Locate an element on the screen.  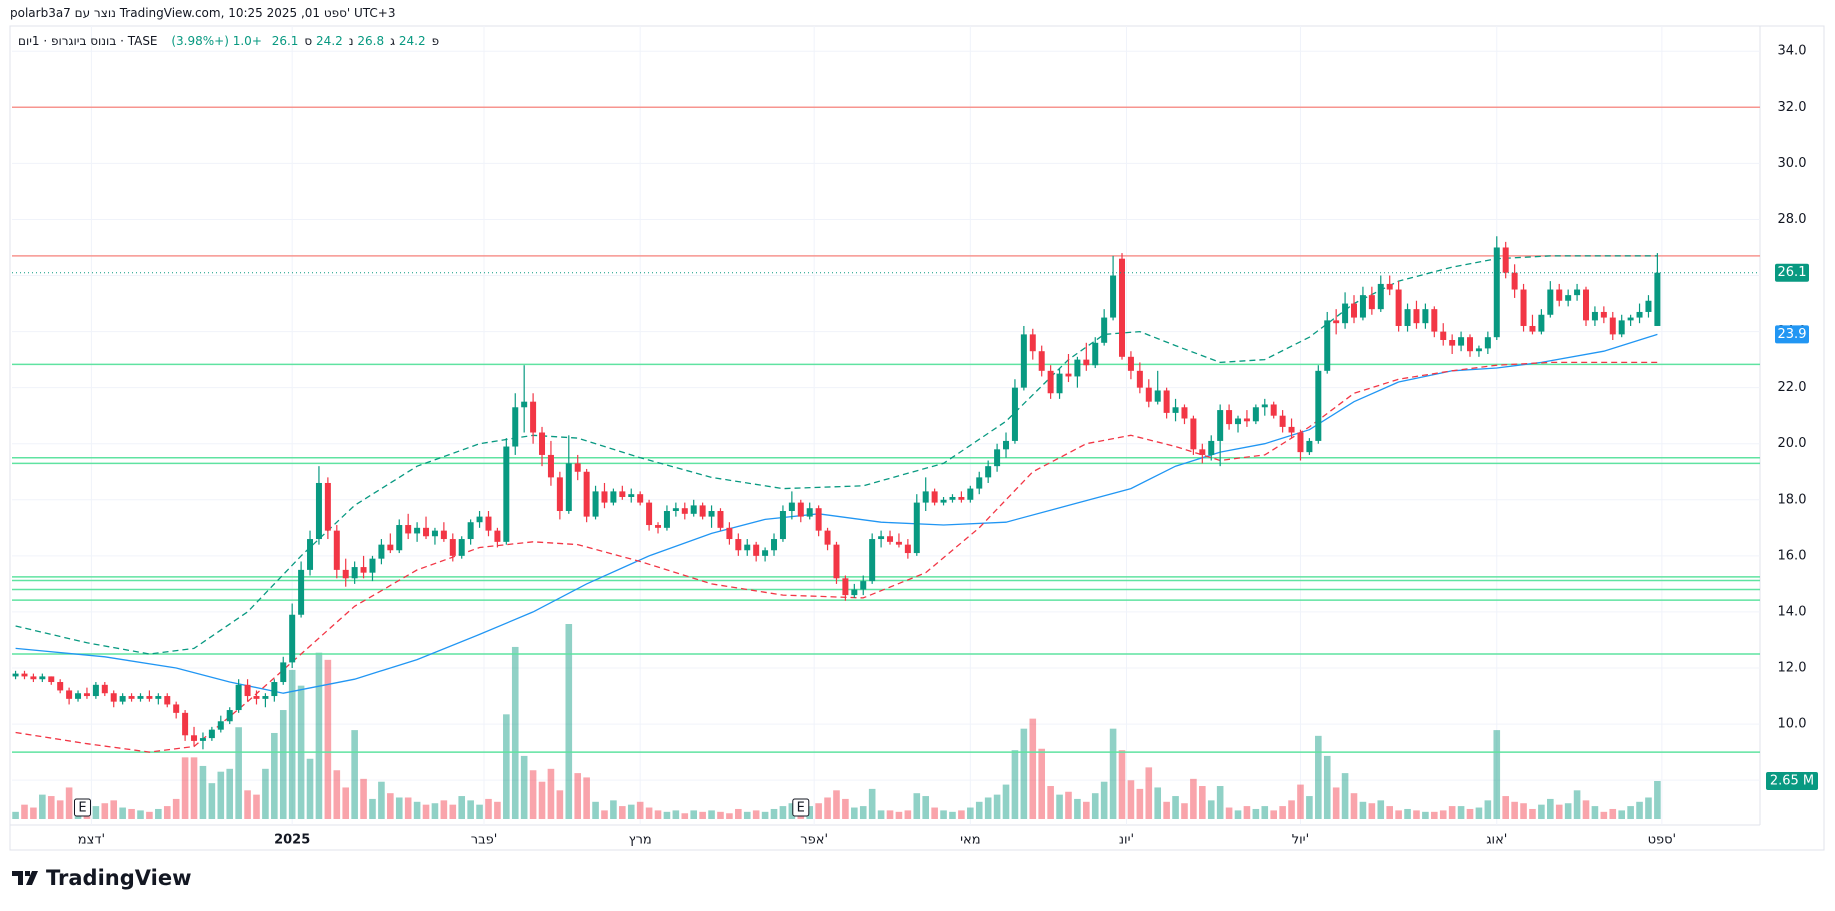
x-tick-label: דצמ' is located at coordinates (91, 840).